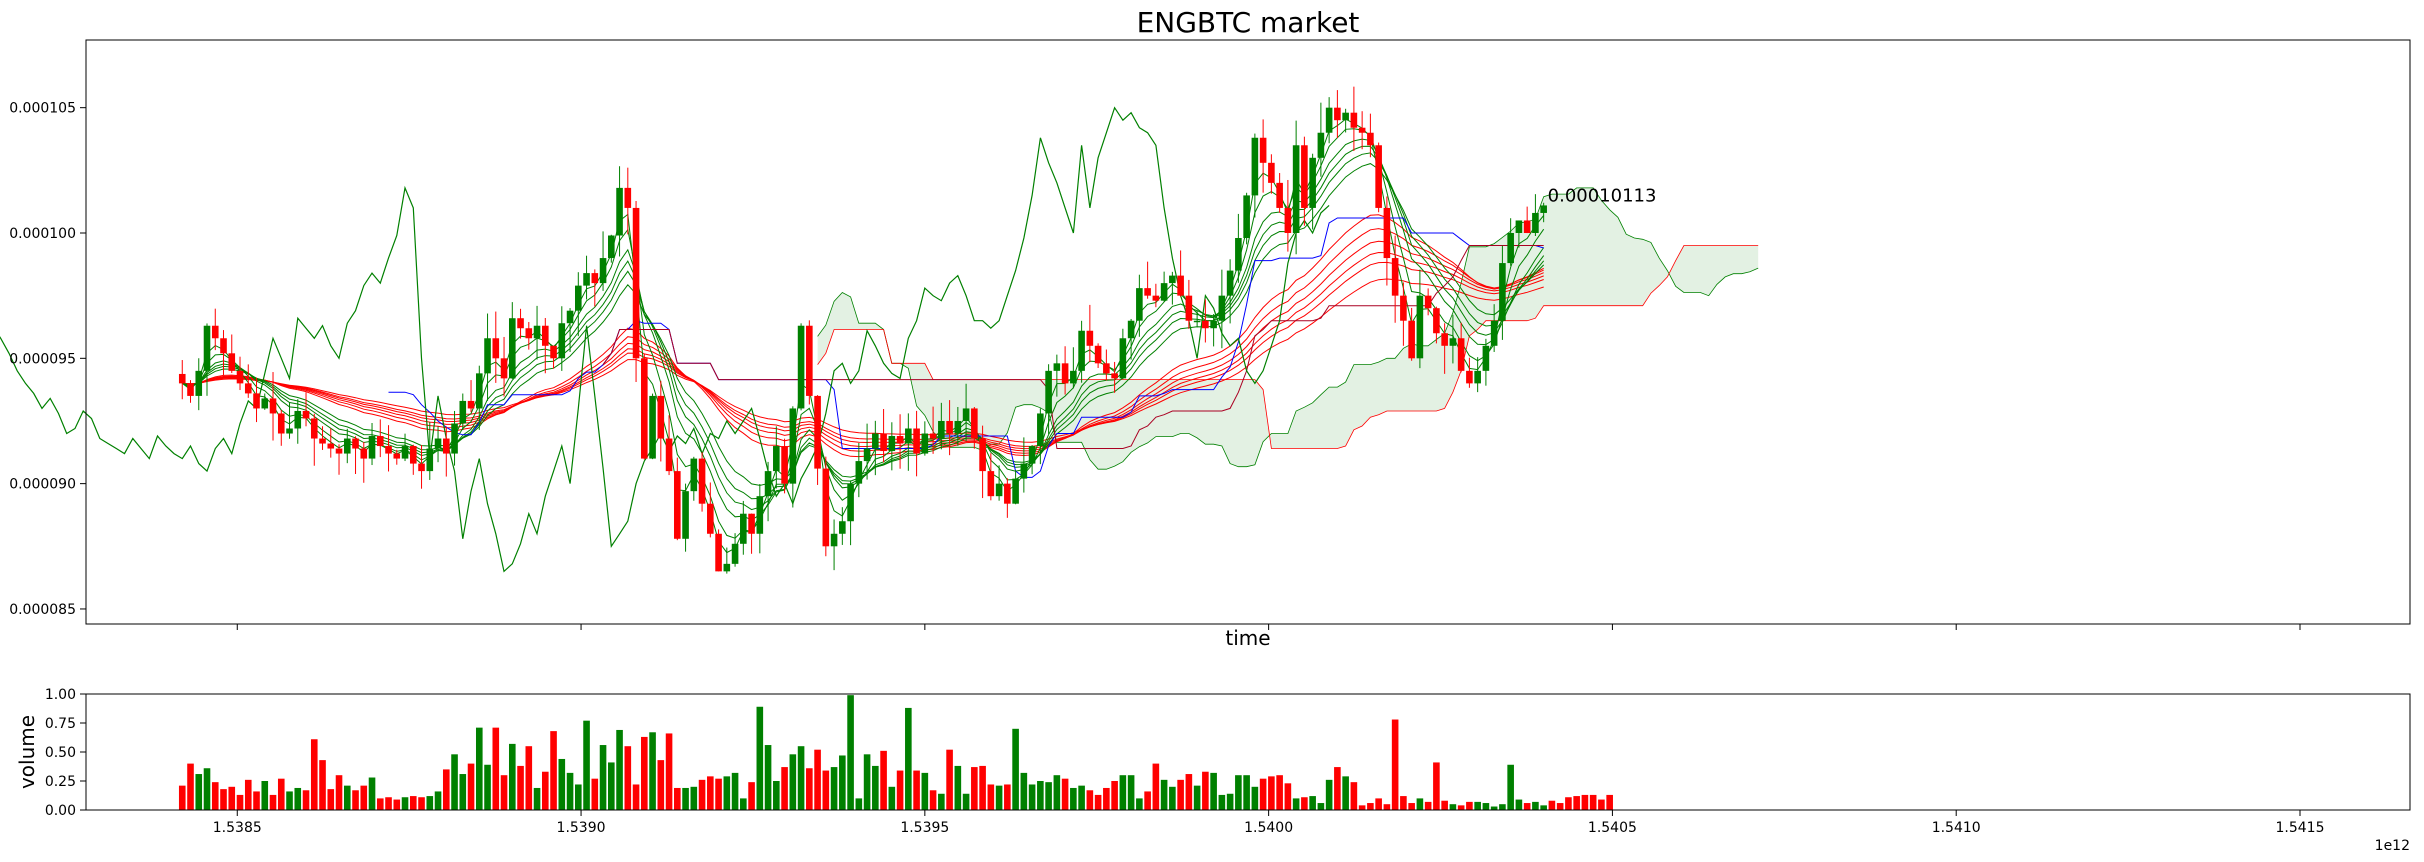 The width and height of the screenshot is (2424, 862). Describe the element at coordinates (27, 752) in the screenshot. I see `volume-axis-title: volume` at that location.